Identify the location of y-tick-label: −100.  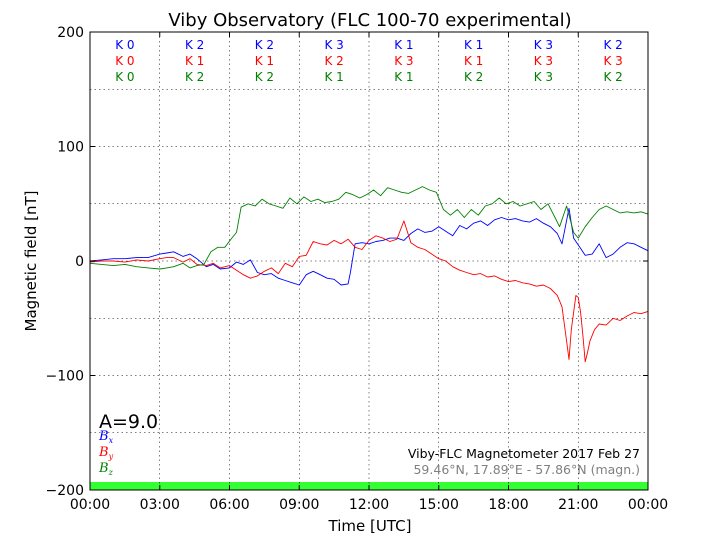
(65, 377).